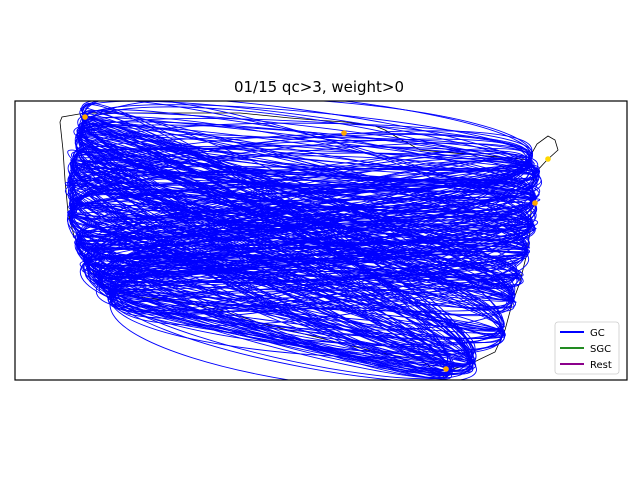 Image resolution: width=640 pixels, height=480 pixels. I want to click on legend-label-sgc: SGC, so click(600, 349).